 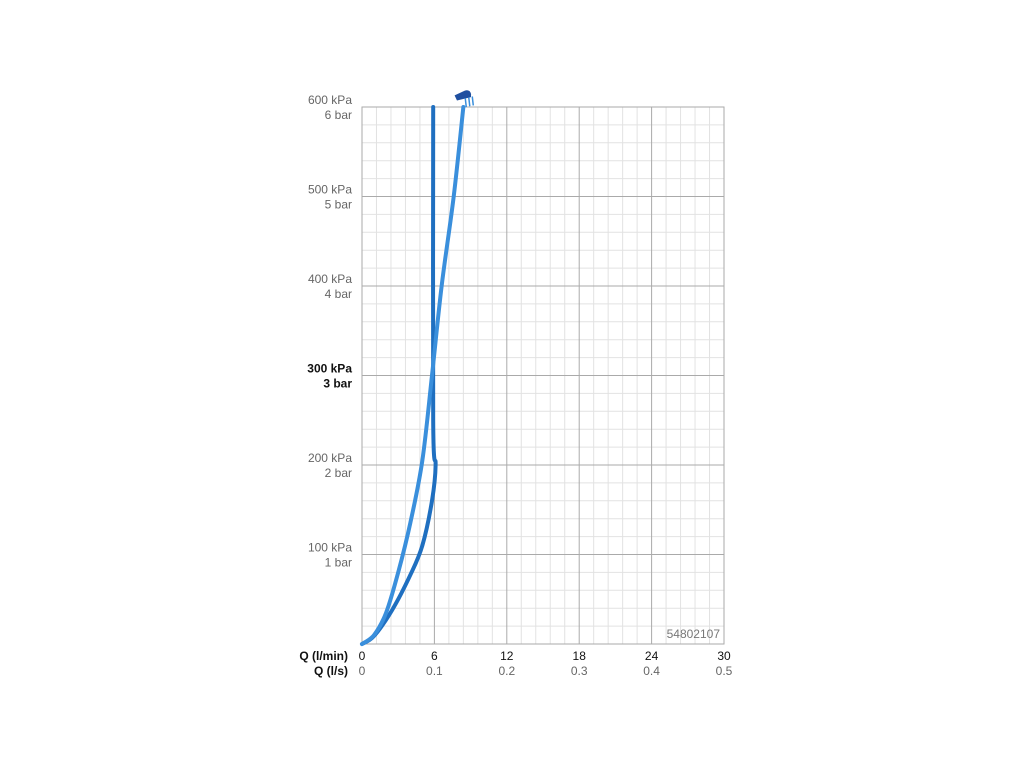 What do you see at coordinates (362, 671) in the screenshot?
I see `x2-tick-label: 0` at bounding box center [362, 671].